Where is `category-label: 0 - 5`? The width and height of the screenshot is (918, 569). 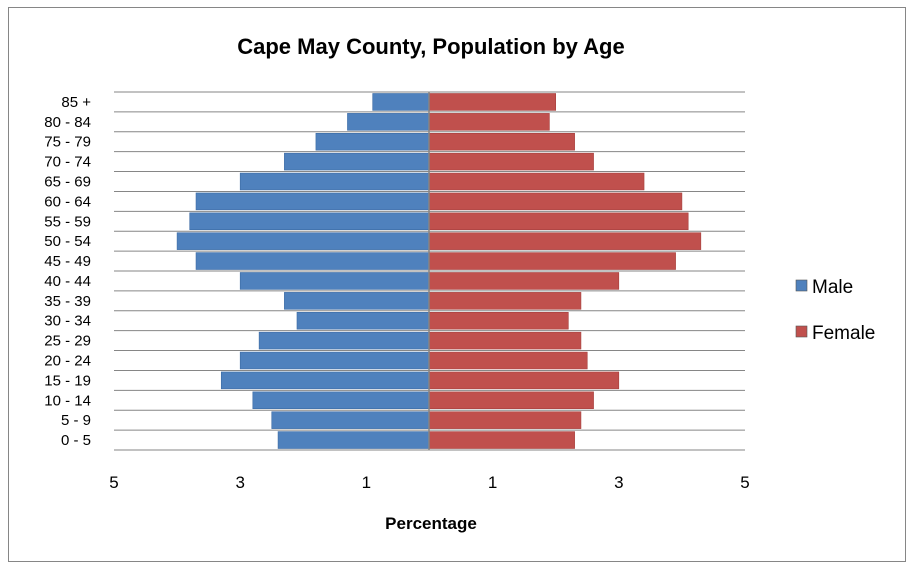
category-label: 0 - 5 is located at coordinates (76, 440).